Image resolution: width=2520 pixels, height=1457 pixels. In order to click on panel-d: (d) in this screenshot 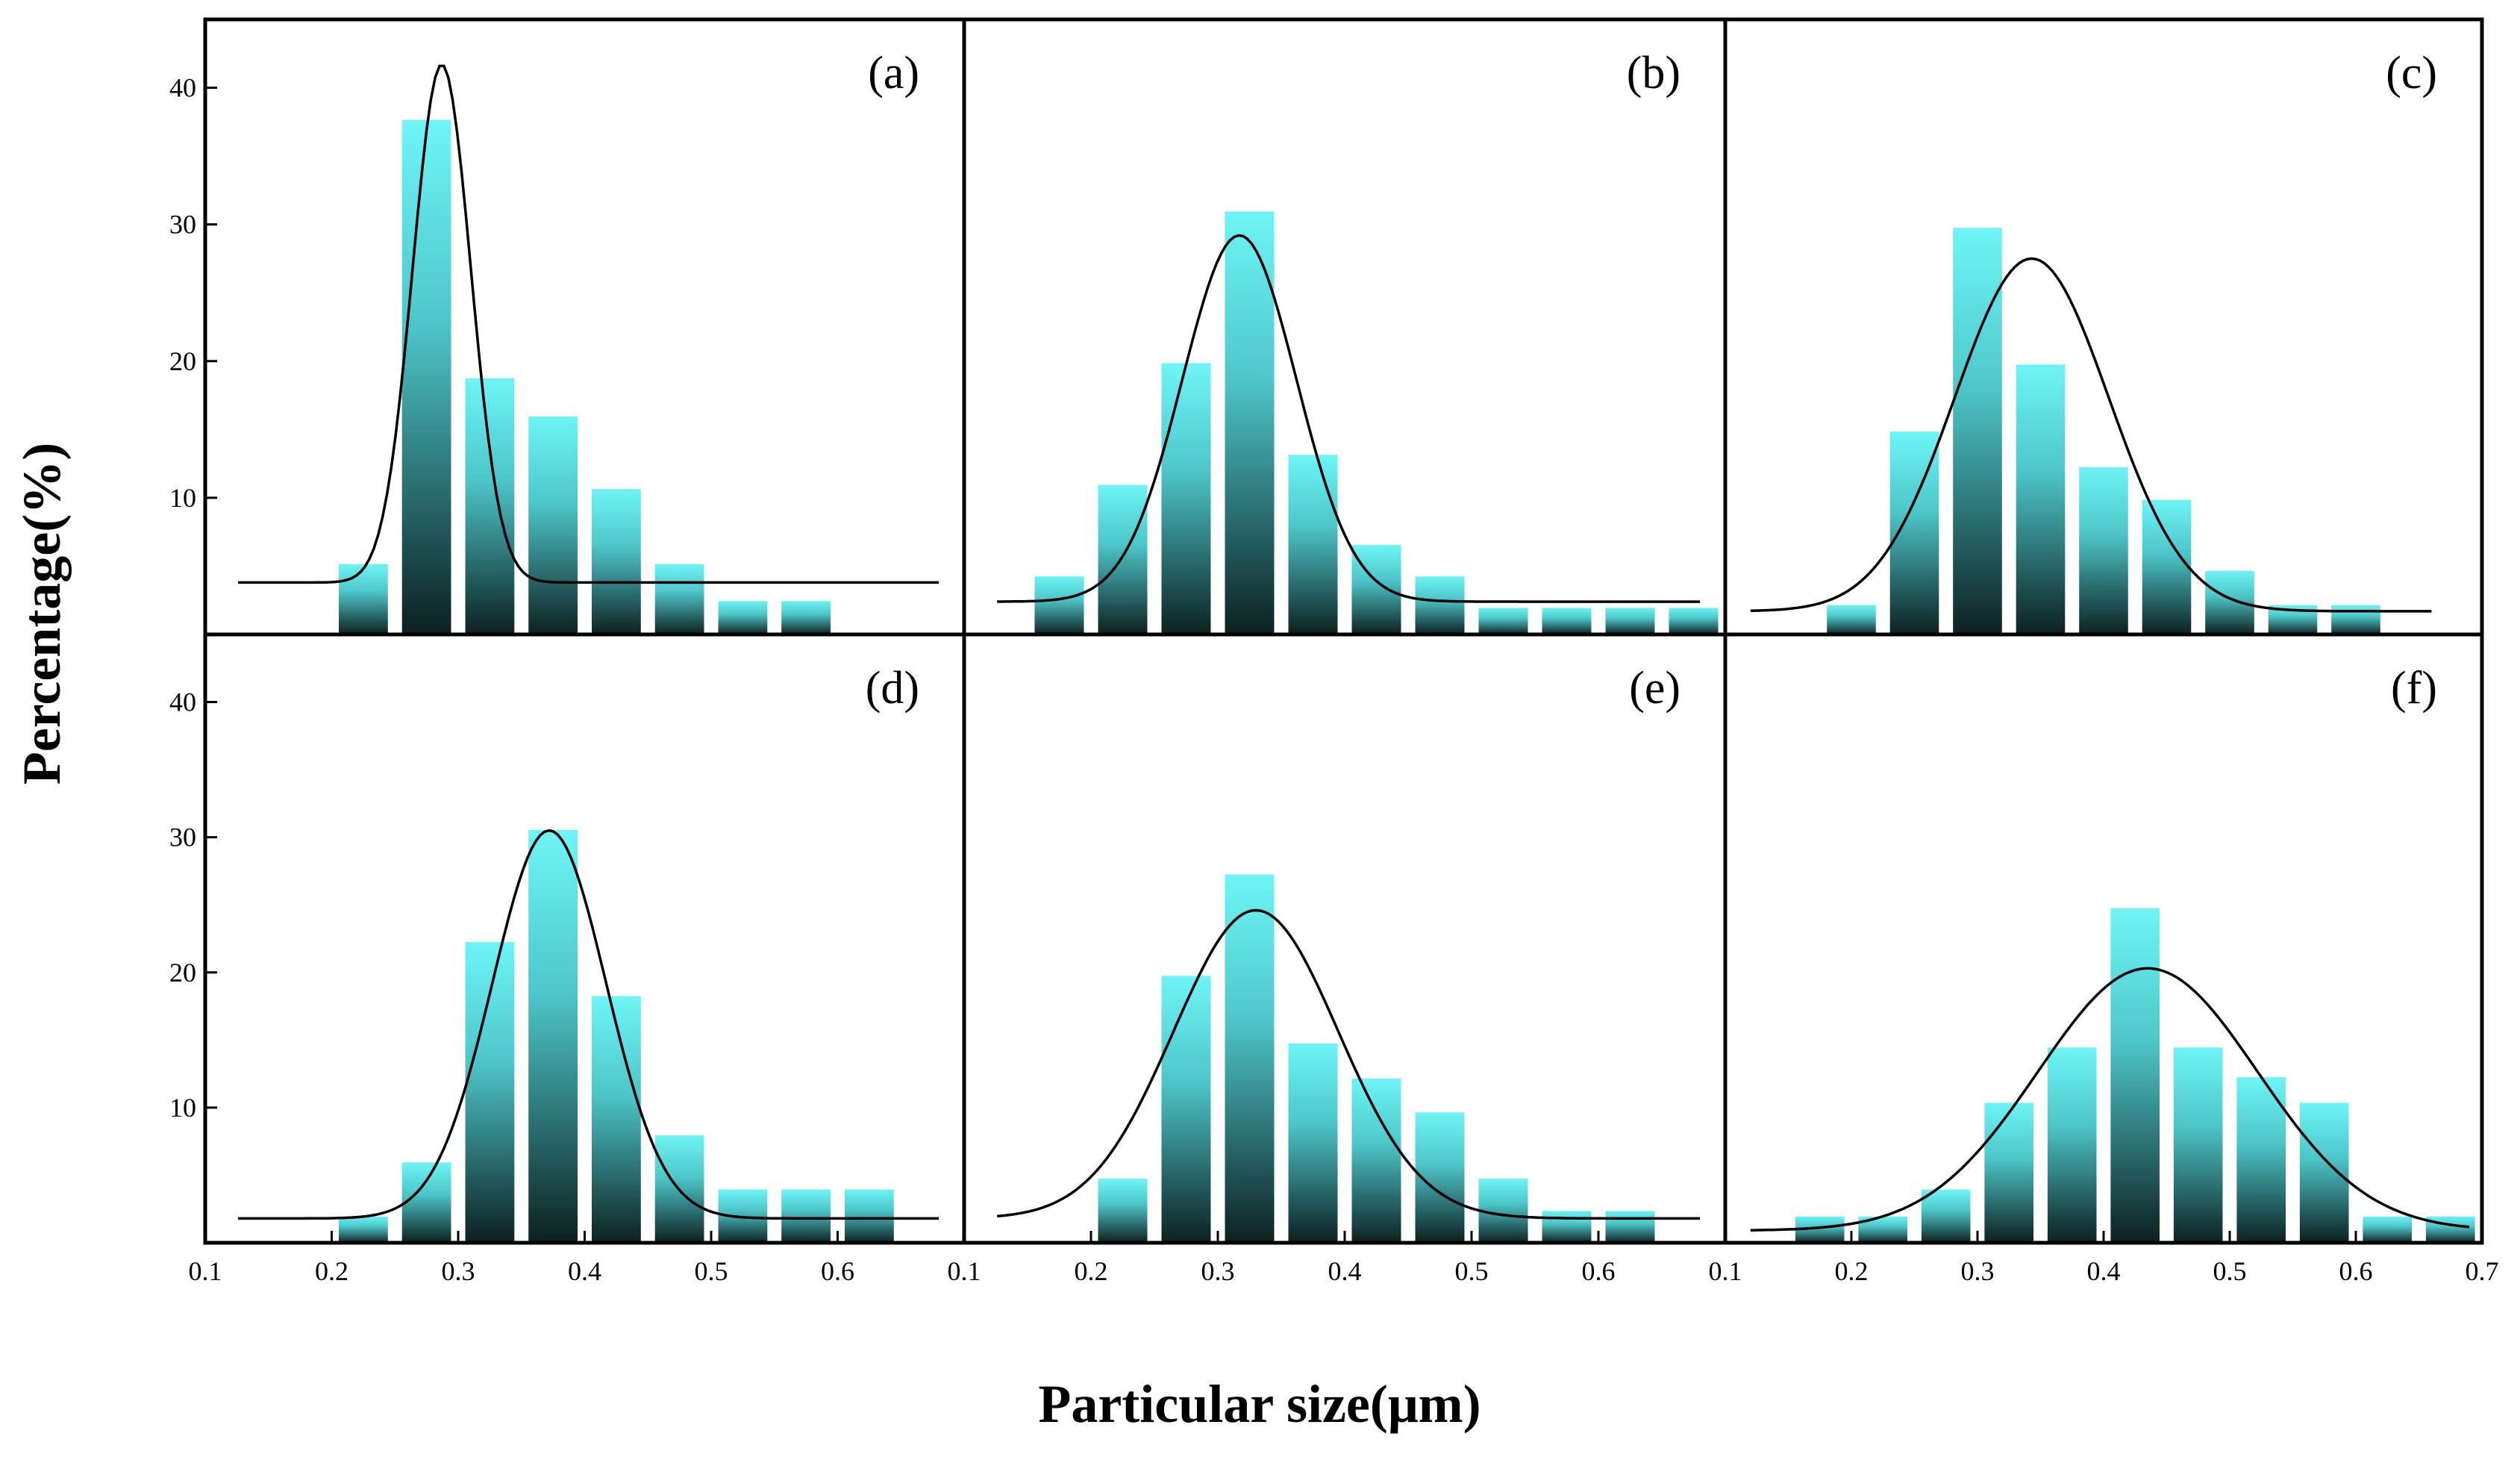, I will do `click(588, 953)`.